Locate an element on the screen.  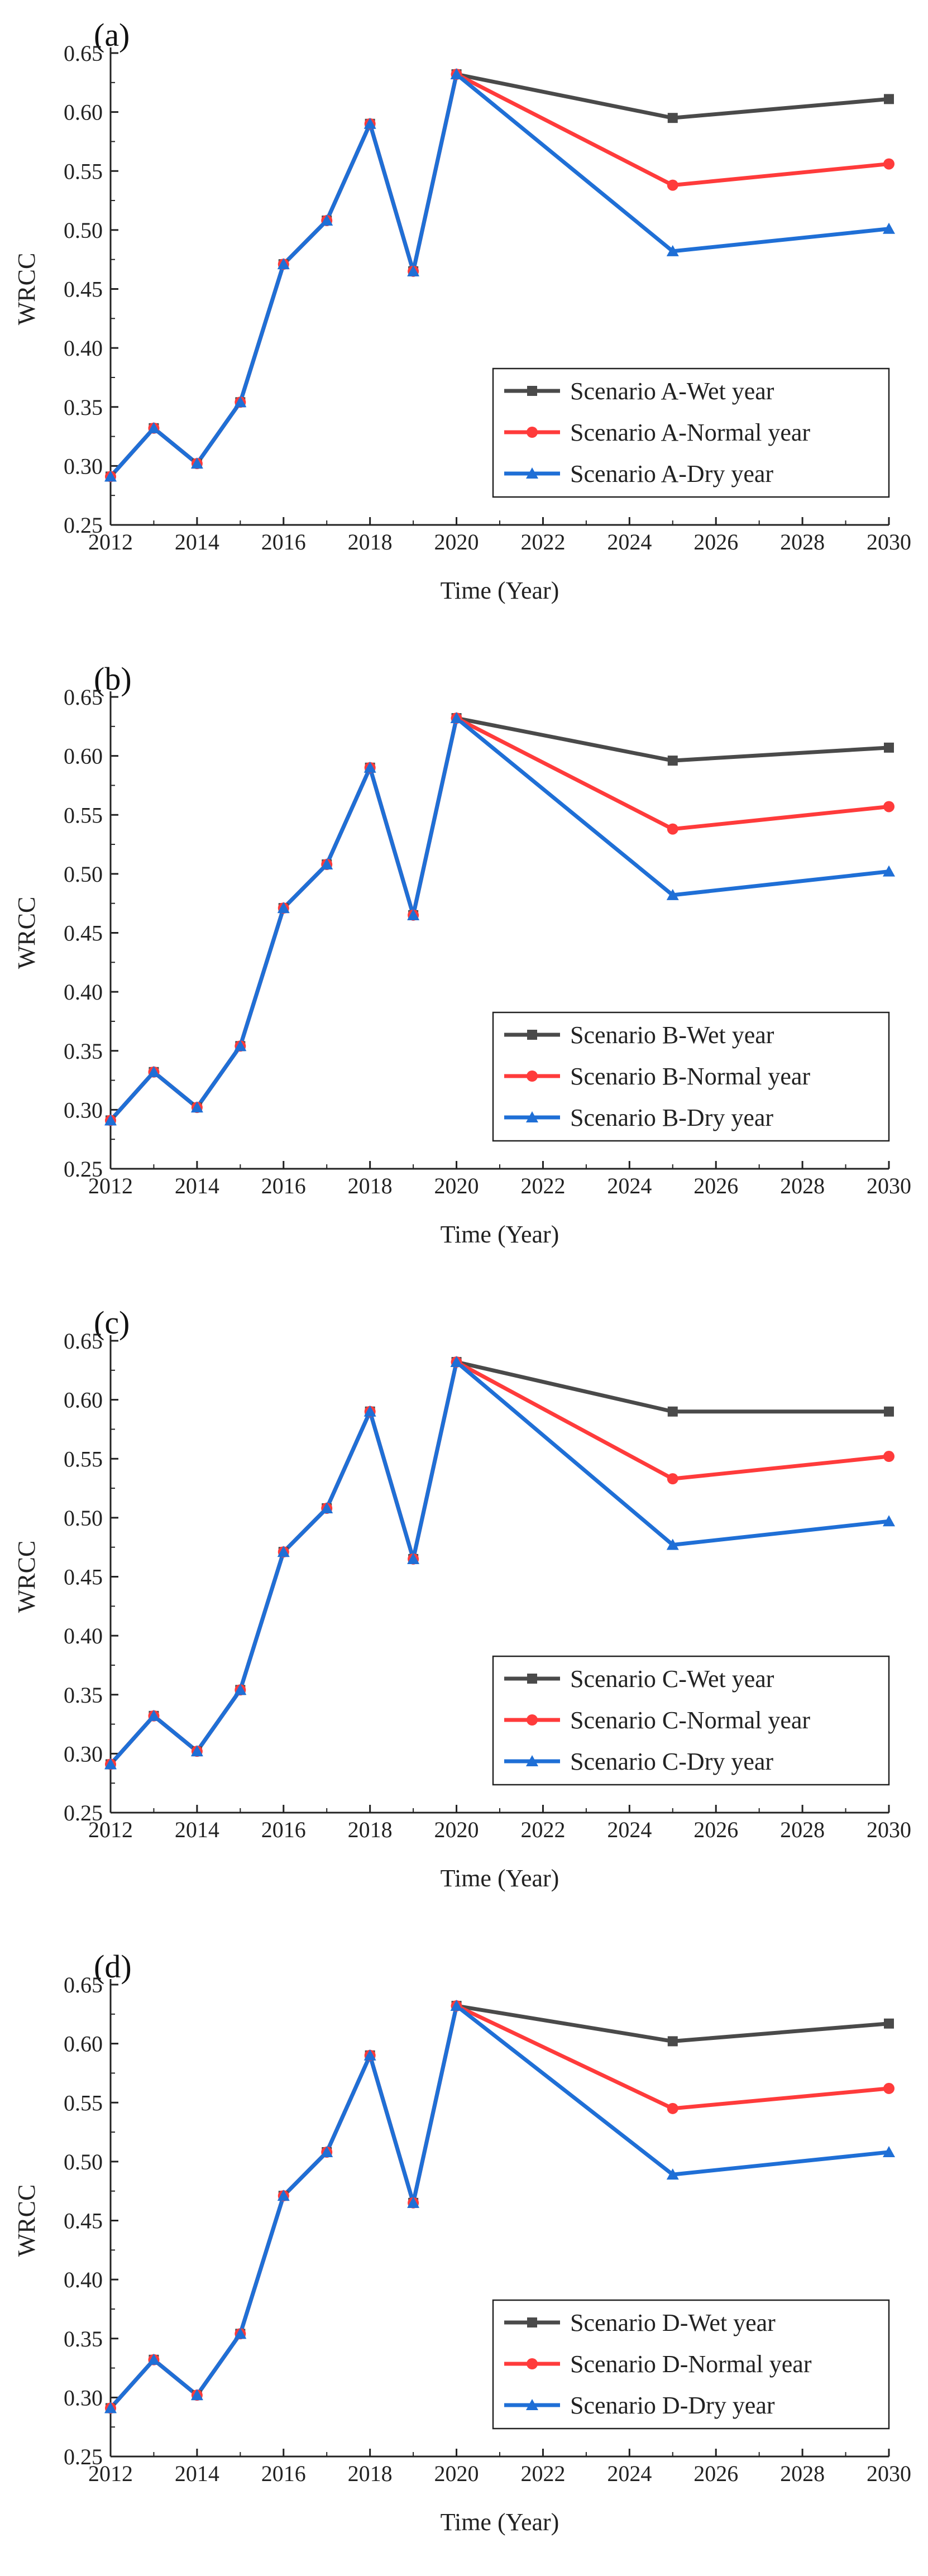
panel-label: (a) is located at coordinates (112, 35).